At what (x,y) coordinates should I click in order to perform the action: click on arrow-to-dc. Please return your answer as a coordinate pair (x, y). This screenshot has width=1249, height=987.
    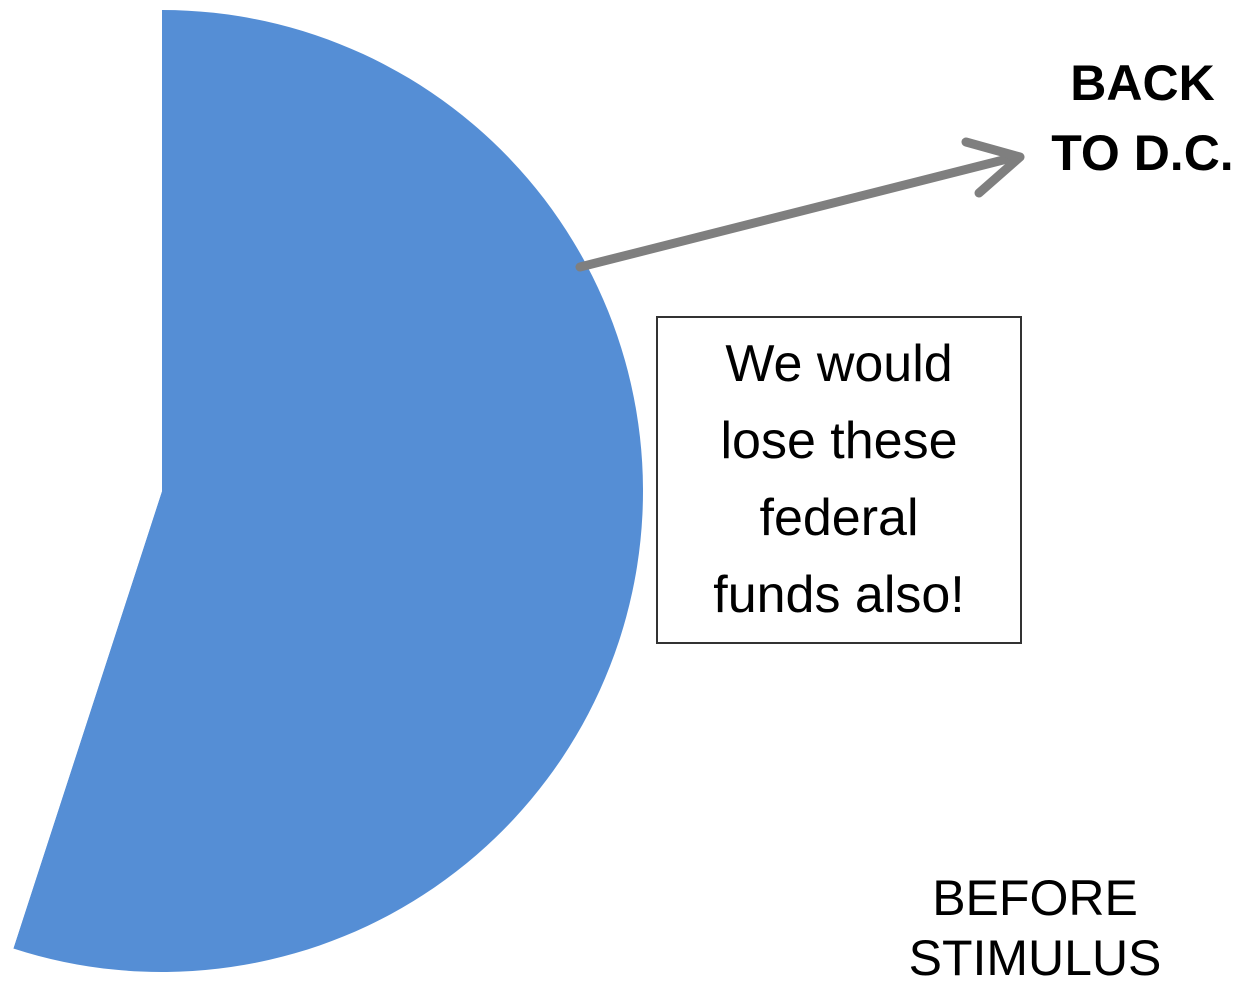
    Looking at the image, I should click on (800, 204).